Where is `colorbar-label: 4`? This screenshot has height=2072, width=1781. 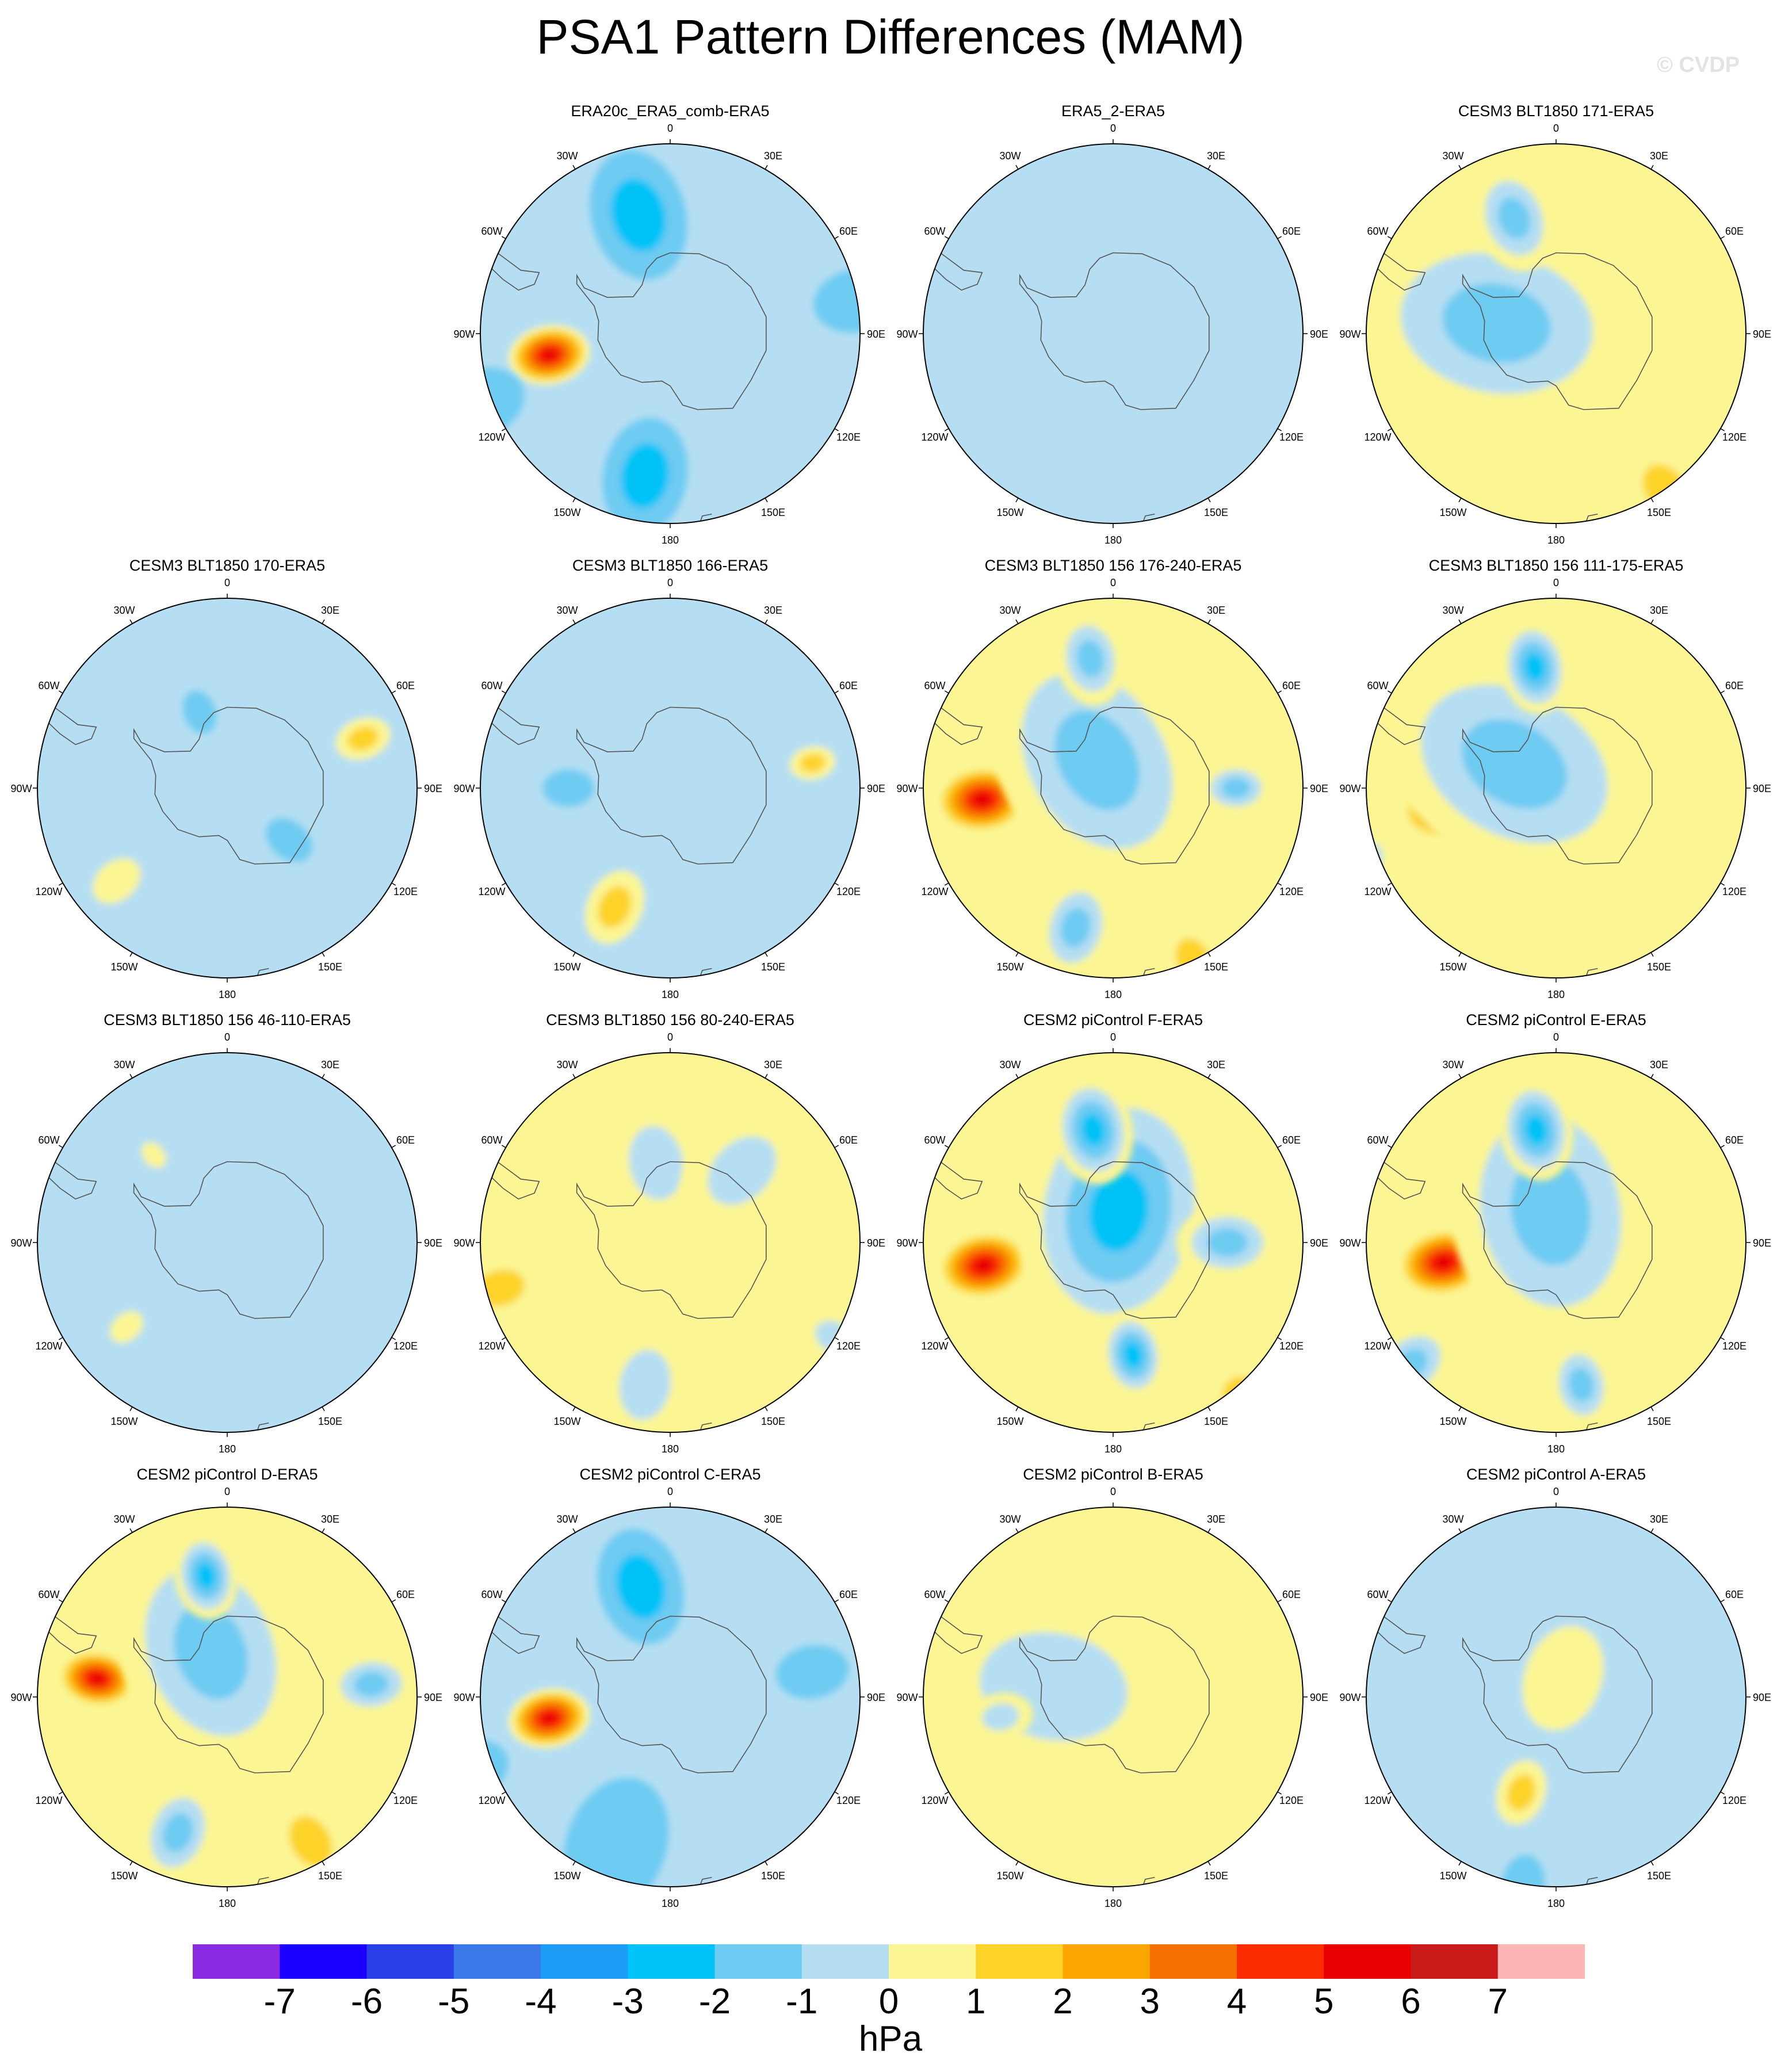
colorbar-label: 4 is located at coordinates (1236, 2002).